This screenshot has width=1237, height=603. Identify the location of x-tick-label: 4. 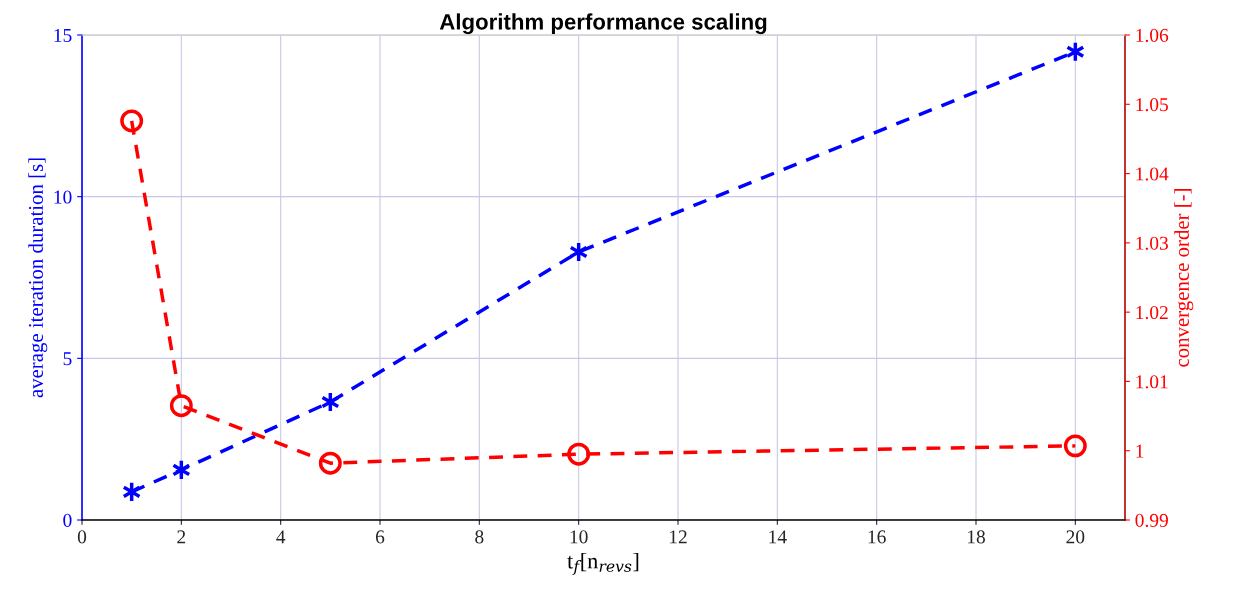
(281, 537).